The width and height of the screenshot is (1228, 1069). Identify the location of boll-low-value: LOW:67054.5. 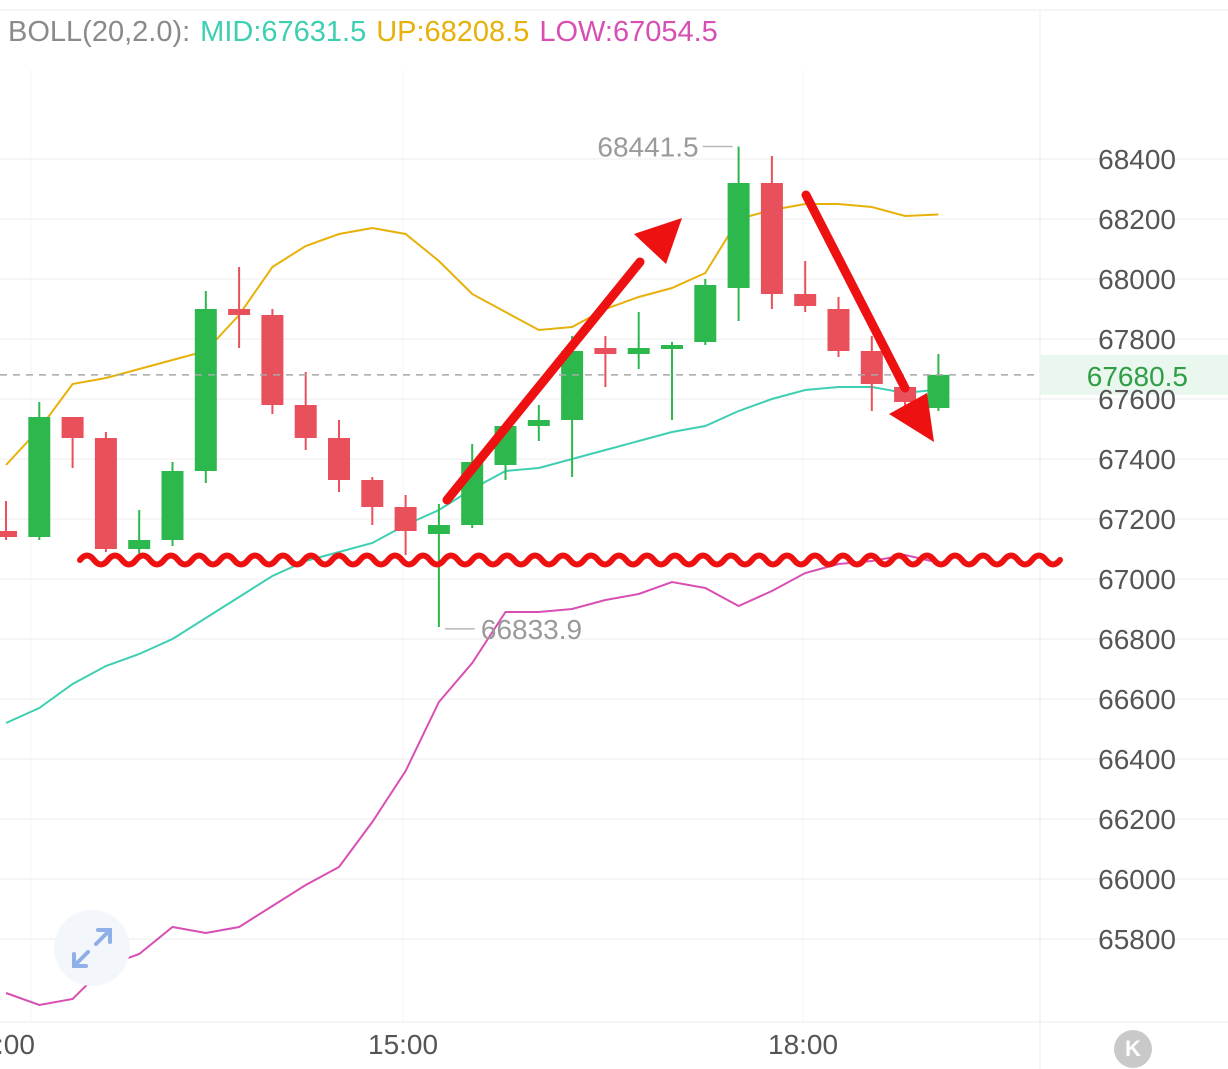
(628, 32).